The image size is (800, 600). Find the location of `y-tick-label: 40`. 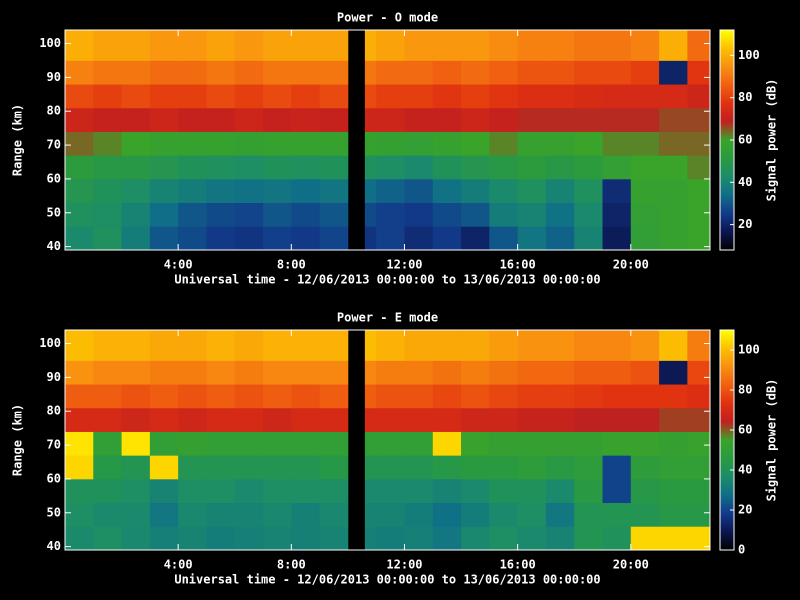

y-tick-label: 40 is located at coordinates (54, 546).